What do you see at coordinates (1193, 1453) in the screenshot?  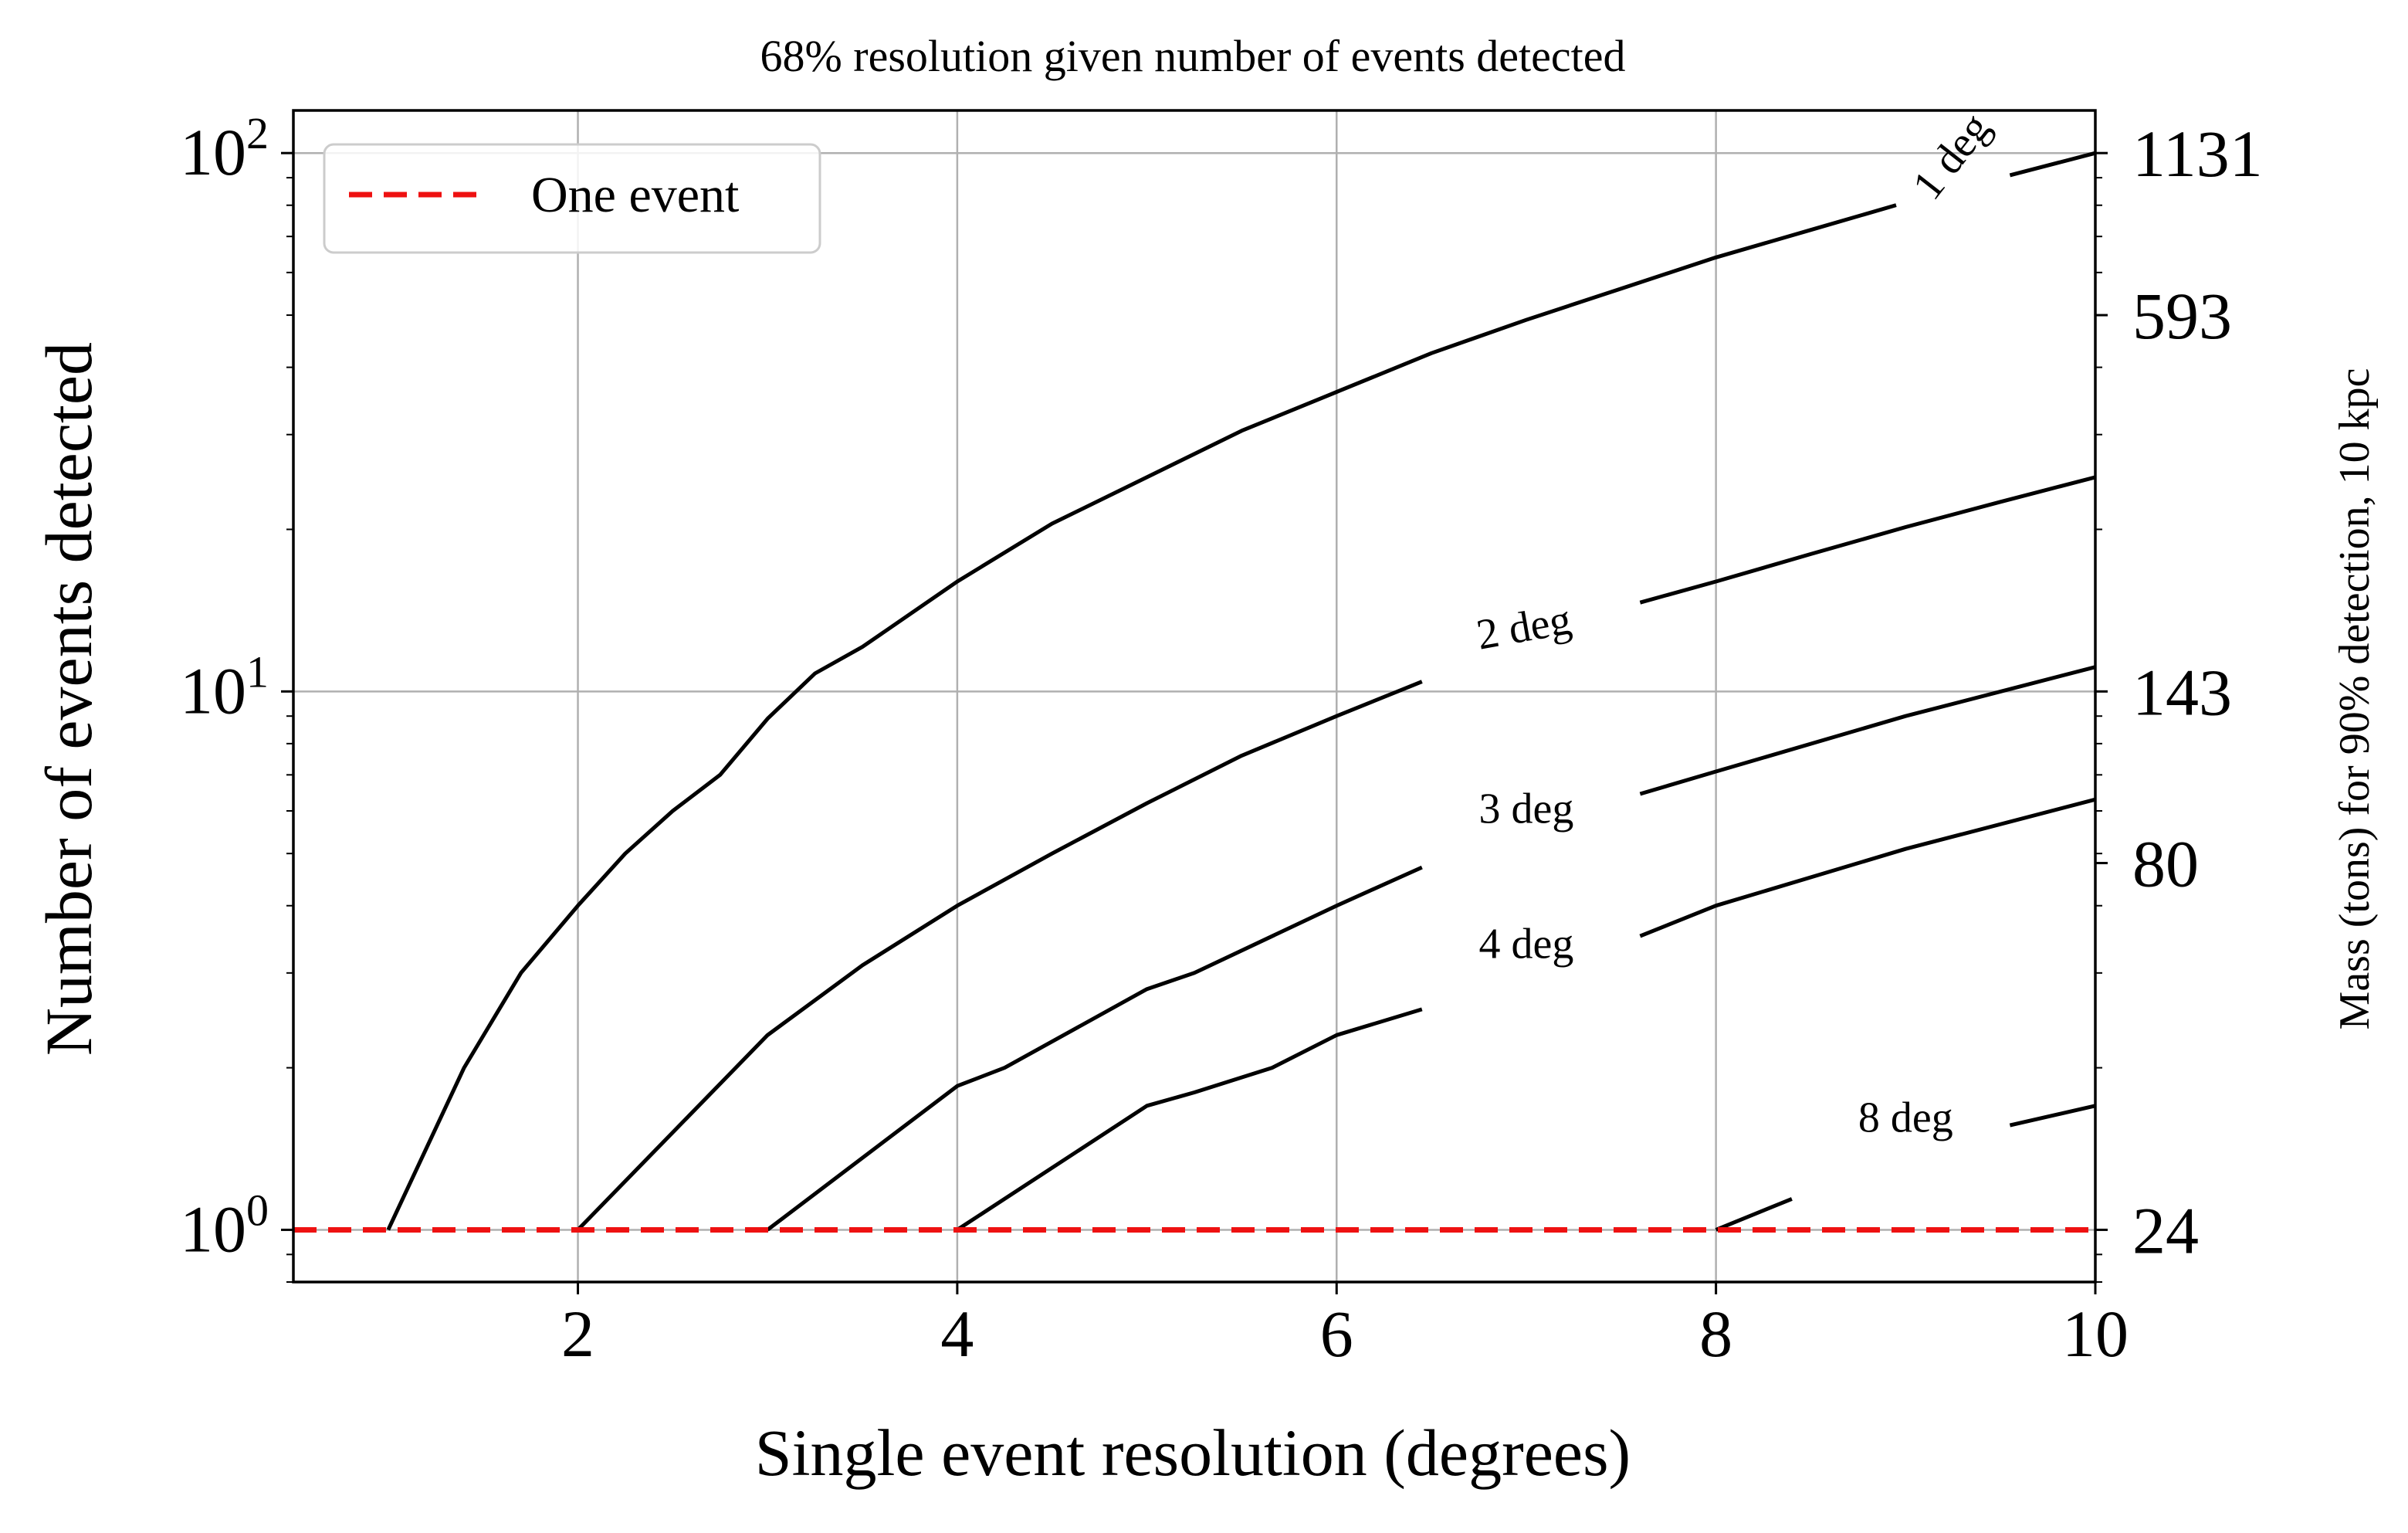 I see `x-axis-label: Single event resolution (degrees)` at bounding box center [1193, 1453].